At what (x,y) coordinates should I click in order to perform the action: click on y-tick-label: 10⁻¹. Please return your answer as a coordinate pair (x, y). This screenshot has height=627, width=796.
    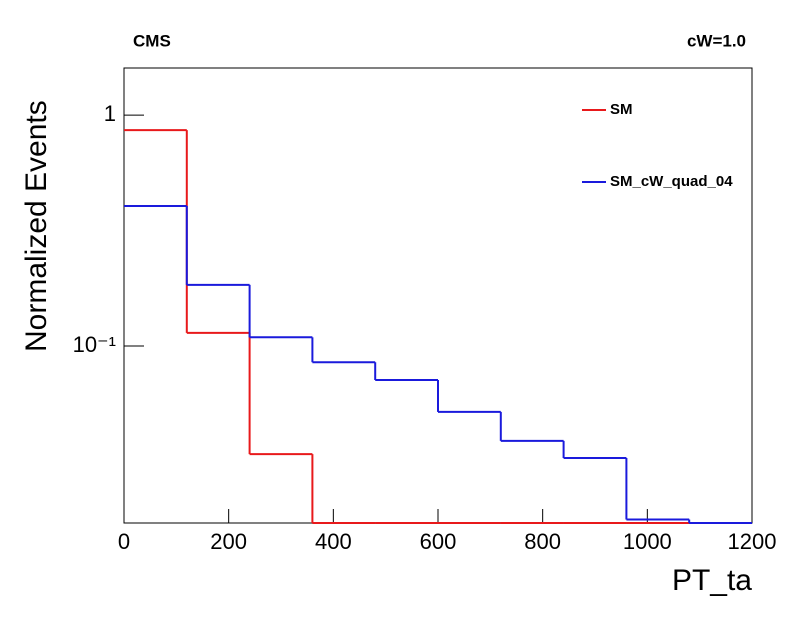
    Looking at the image, I should click on (94, 344).